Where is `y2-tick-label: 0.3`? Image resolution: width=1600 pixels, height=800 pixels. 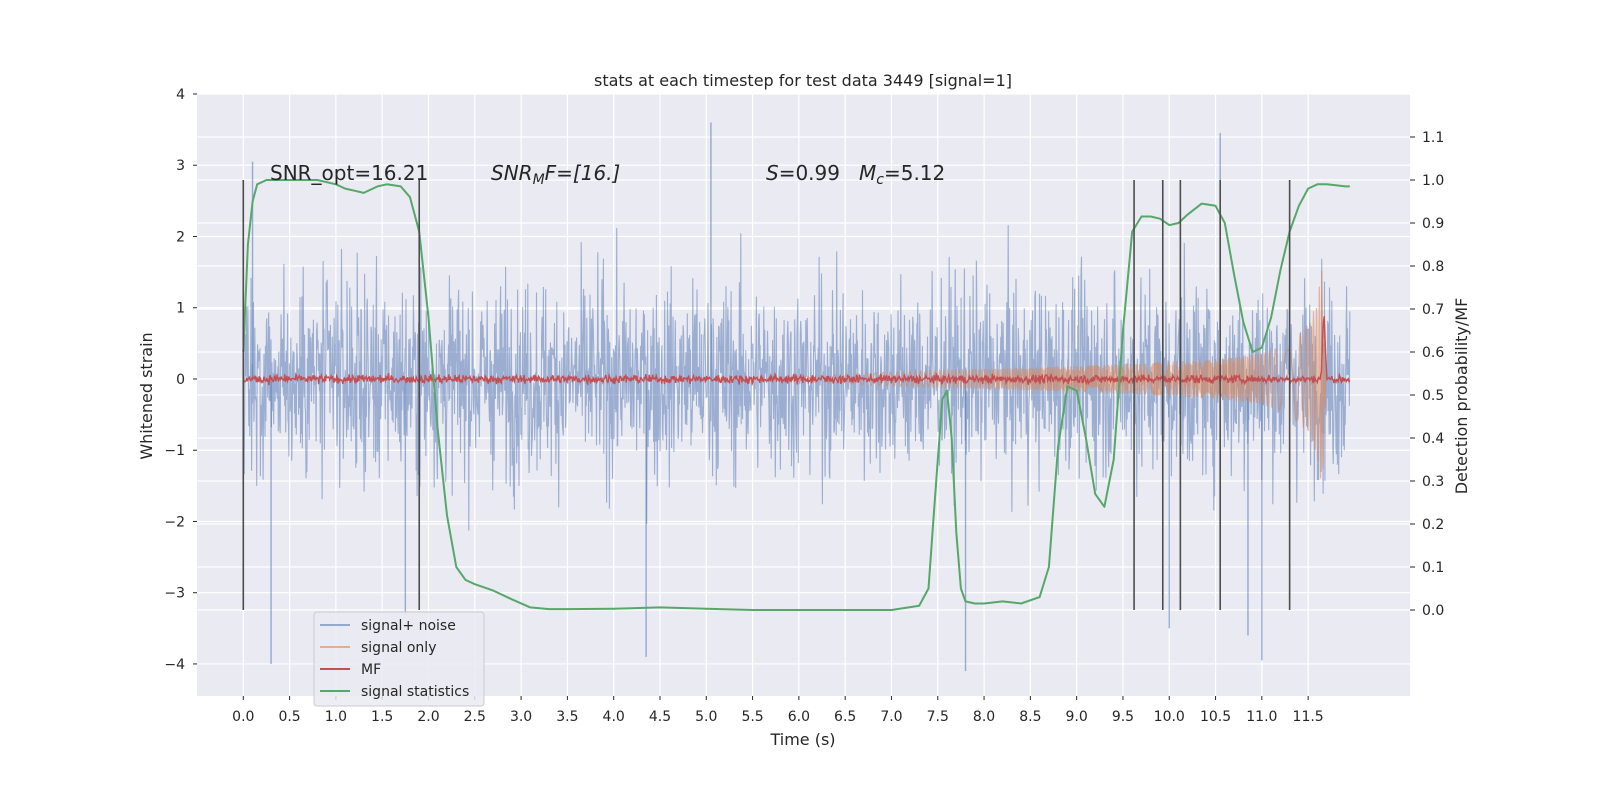
y2-tick-label: 0.3 is located at coordinates (1433, 482).